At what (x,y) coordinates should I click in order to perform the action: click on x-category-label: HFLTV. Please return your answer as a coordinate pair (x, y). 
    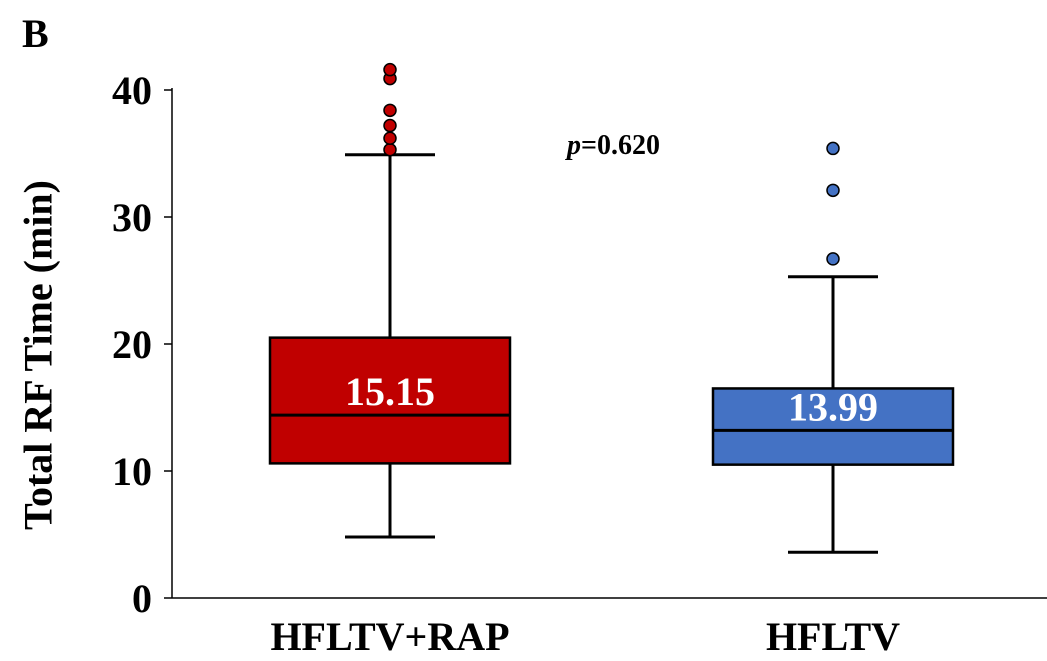
    Looking at the image, I should click on (833, 636).